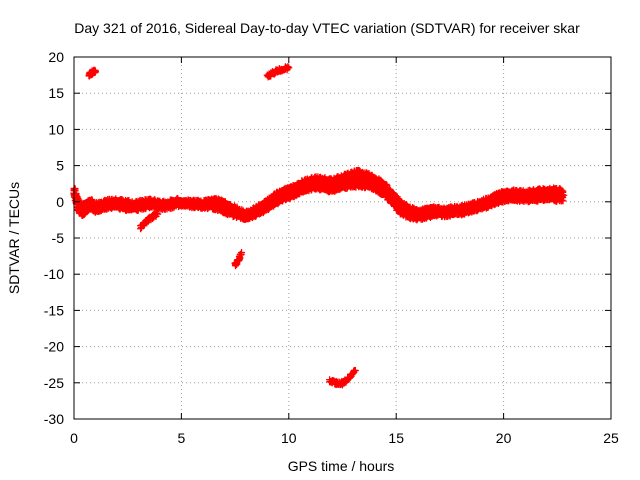  What do you see at coordinates (54, 347) in the screenshot?
I see `y-tick-label: -20` at bounding box center [54, 347].